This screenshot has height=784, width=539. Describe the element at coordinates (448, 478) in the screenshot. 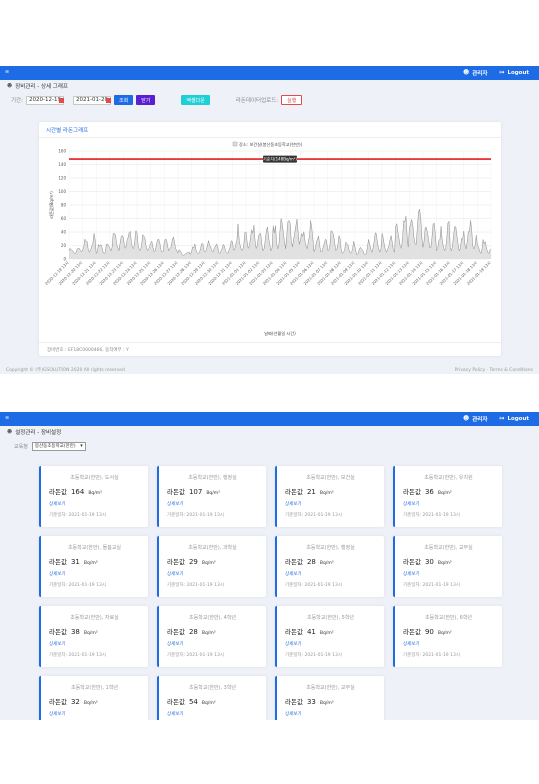

I see `device-location: 초등학교(한만), 유치원` at that location.